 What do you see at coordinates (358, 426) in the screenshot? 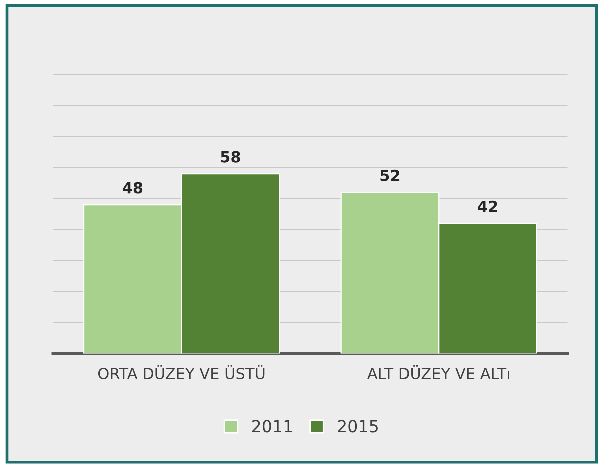
I see `legend-label: 2015` at bounding box center [358, 426].